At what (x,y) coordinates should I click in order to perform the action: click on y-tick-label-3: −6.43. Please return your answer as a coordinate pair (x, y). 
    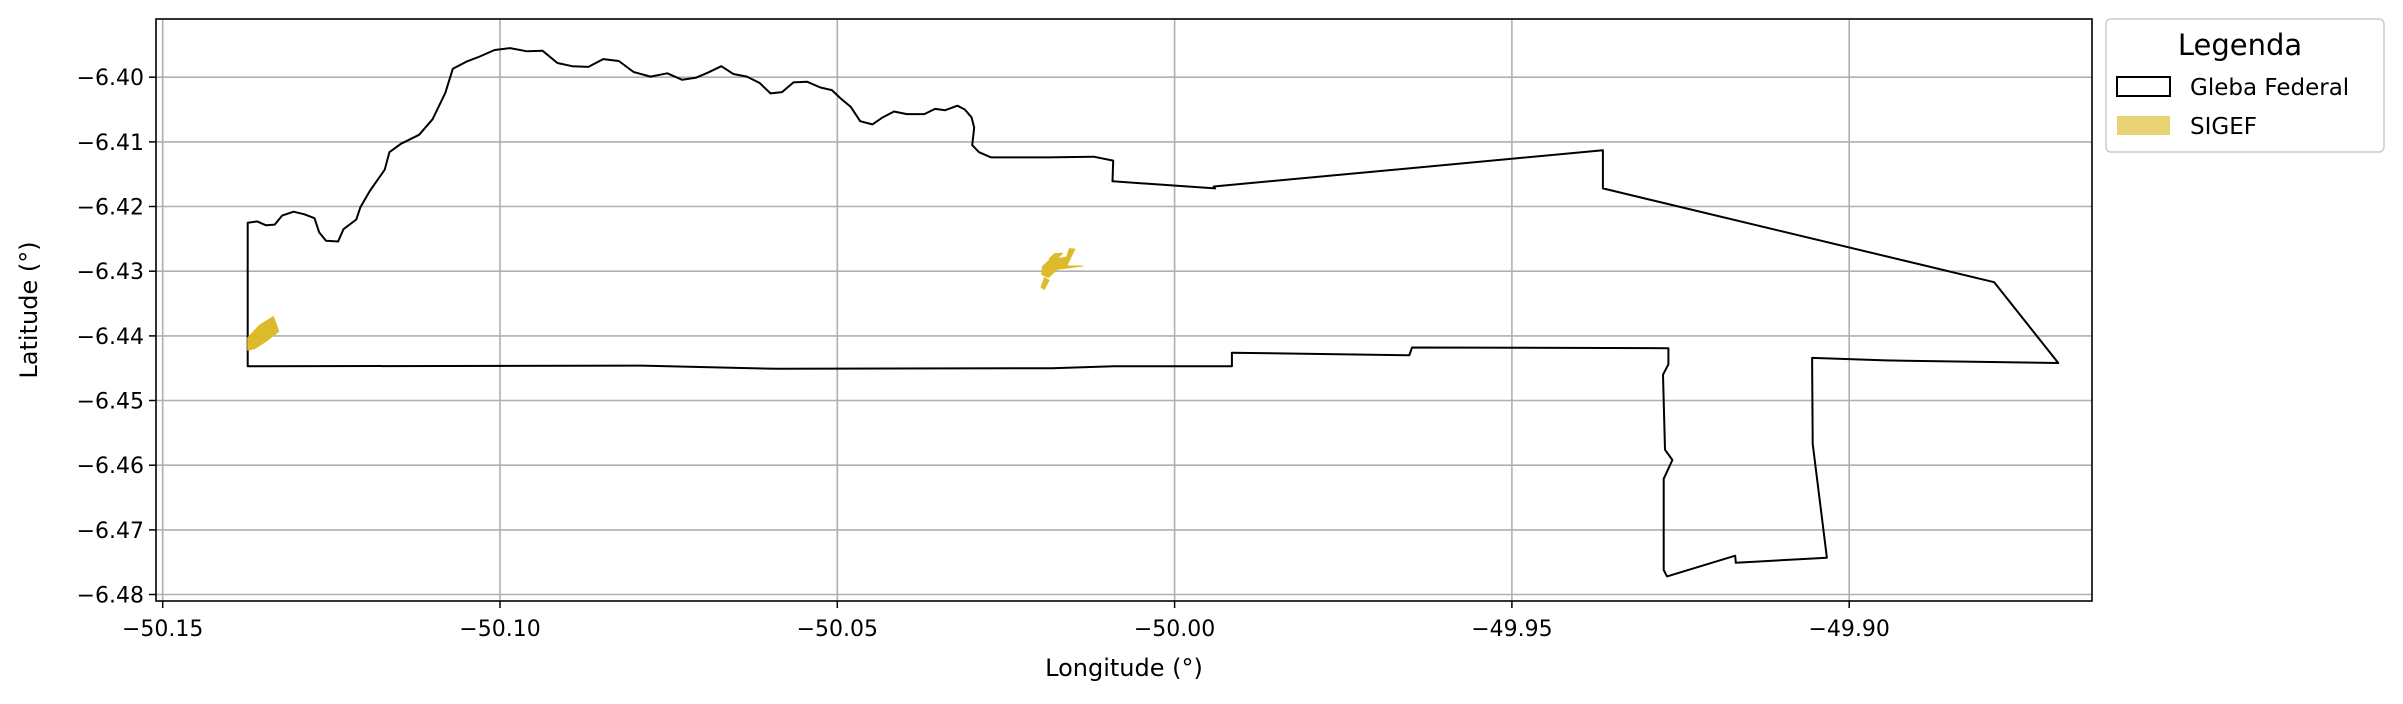
    Looking at the image, I should click on (110, 272).